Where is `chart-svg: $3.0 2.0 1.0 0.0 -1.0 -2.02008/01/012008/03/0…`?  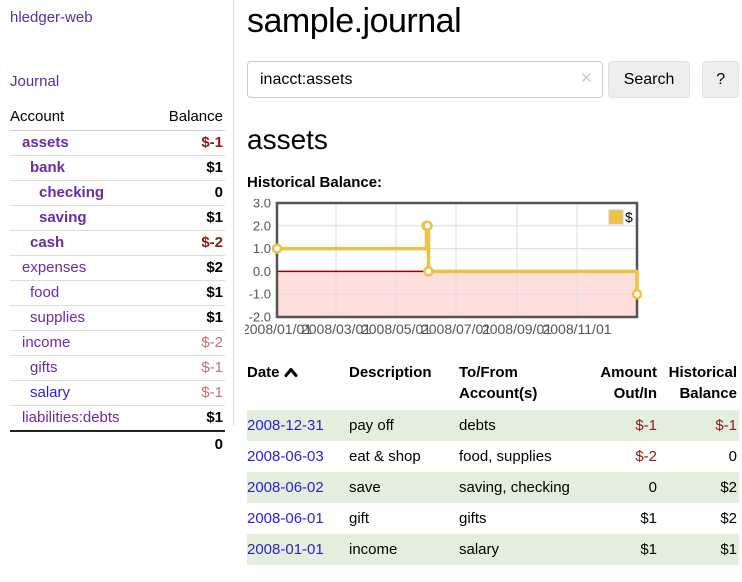 chart-svg: $3.0 2.0 1.0 0.0 -1.0 -2.02008/01/012008/03/0… is located at coordinates (442, 266).